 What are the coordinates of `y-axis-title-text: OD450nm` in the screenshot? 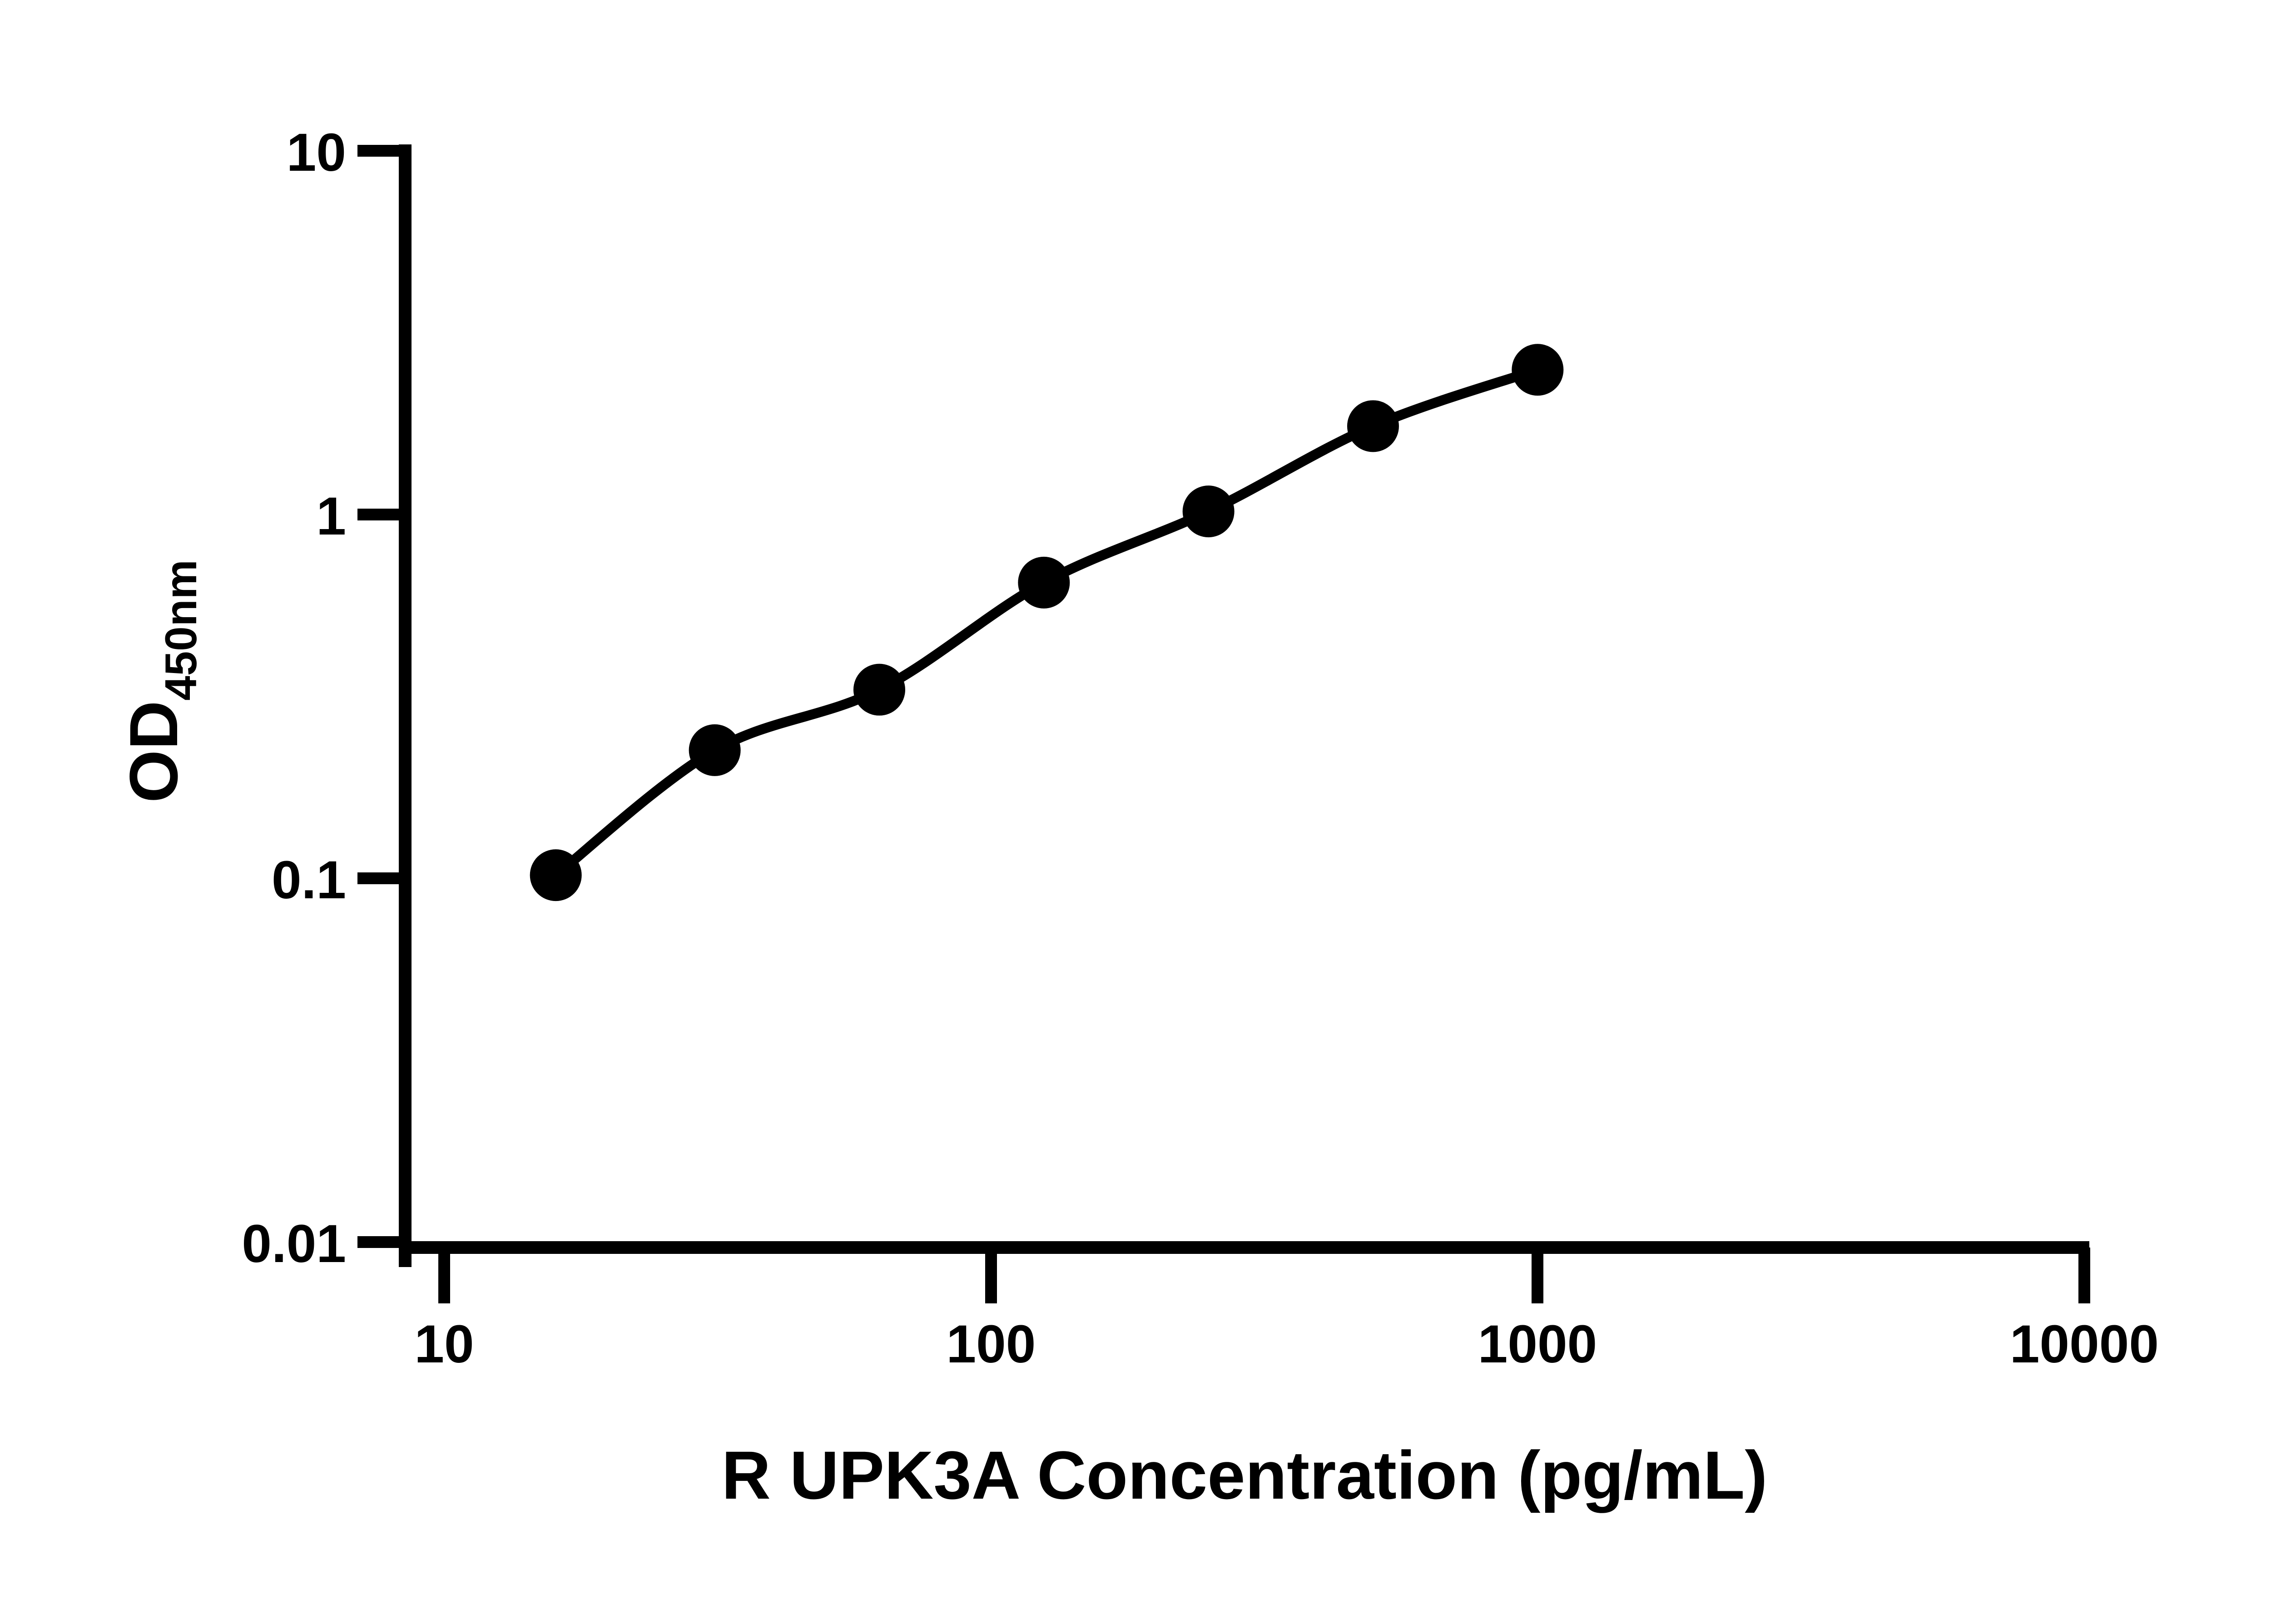 It's located at (160, 681).